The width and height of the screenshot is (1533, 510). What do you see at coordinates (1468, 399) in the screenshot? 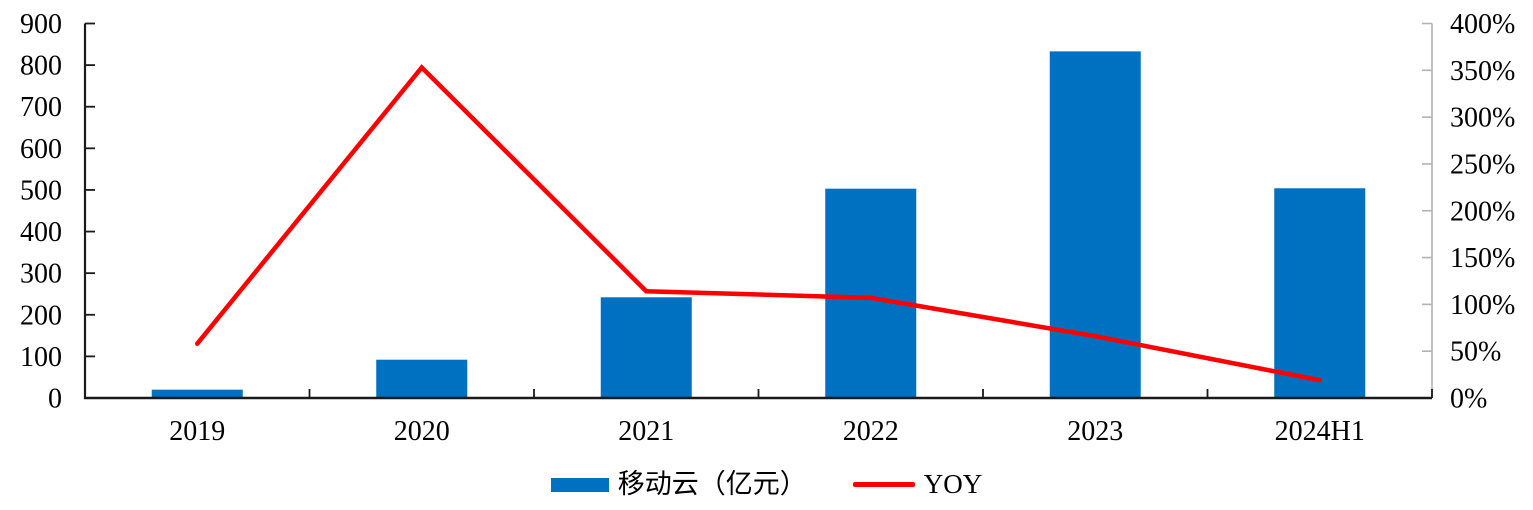
I see `right-axis-label-0%: 0%` at bounding box center [1468, 399].